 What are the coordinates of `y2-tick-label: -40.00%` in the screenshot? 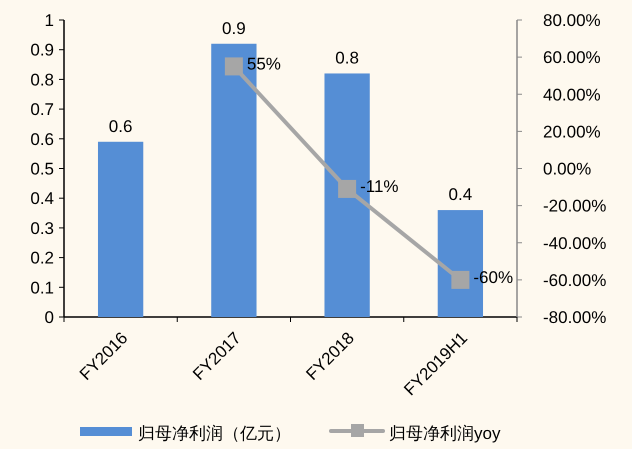 It's located at (574, 243).